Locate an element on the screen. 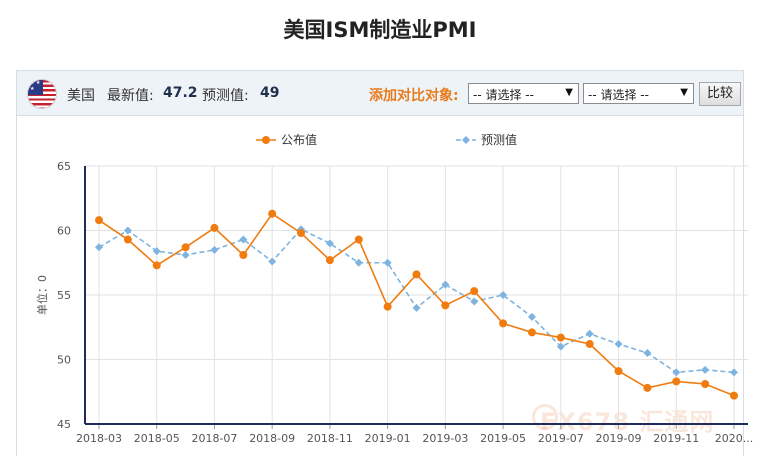 The height and width of the screenshot is (456, 760). x-tick-label: 2018-03 is located at coordinates (99, 438).